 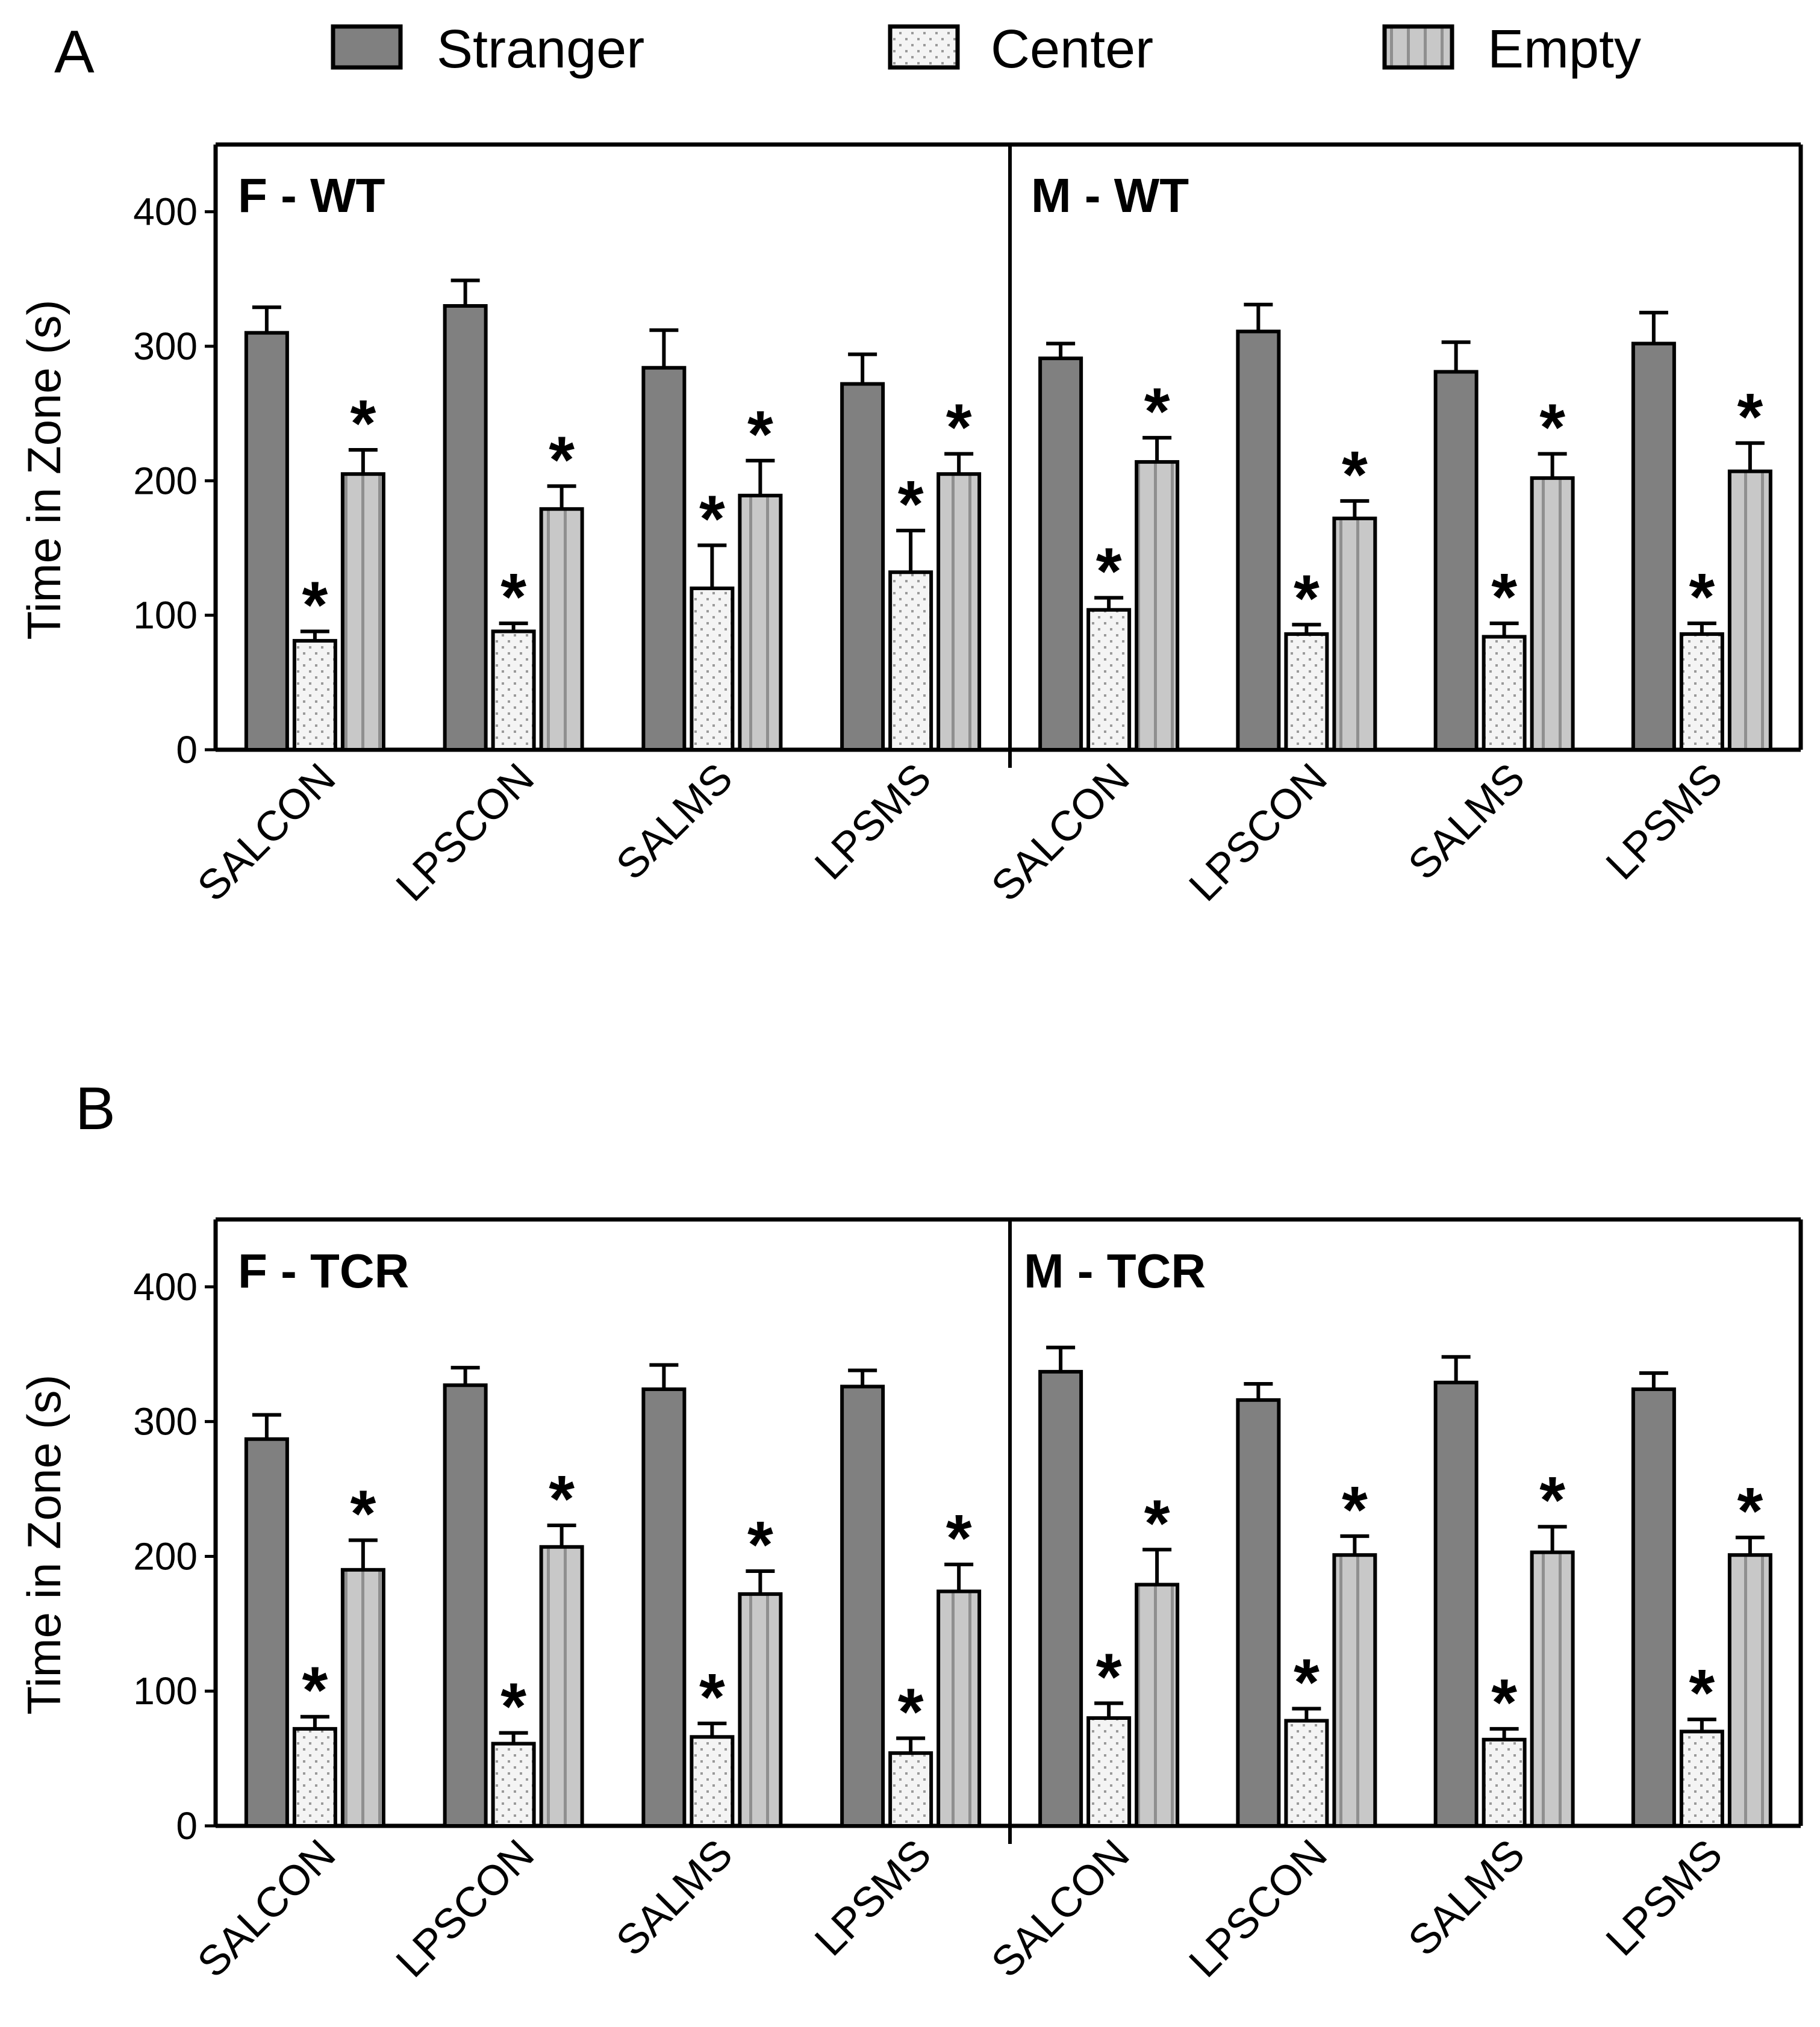 I want to click on subplot-title-m-wt: M - WT, so click(x=1110, y=196).